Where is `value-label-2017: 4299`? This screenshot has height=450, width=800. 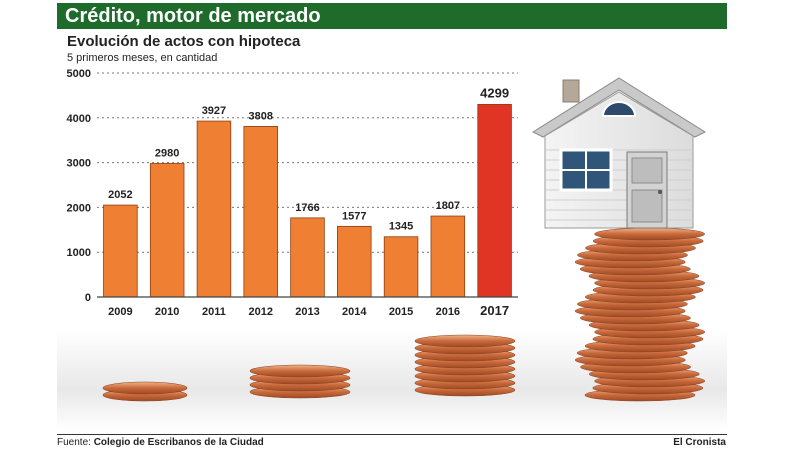 value-label-2017: 4299 is located at coordinates (494, 92).